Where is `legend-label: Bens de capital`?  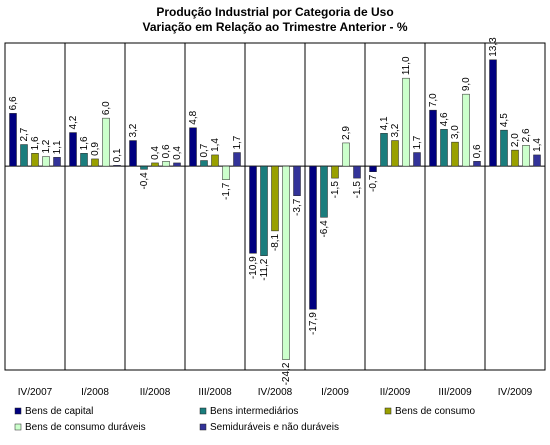 legend-label: Bens de capital is located at coordinates (59, 411).